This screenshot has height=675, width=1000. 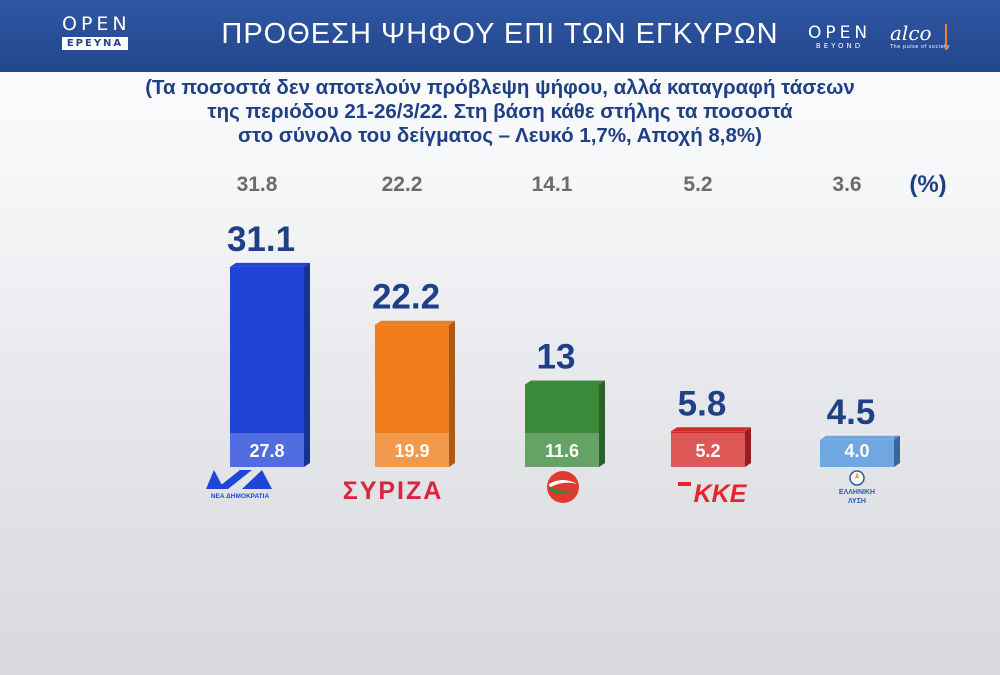 I want to click on elliniki-lysi-logo: ΕΛΛΗΝΙΚΗ ΛΥΣΗ, so click(x=857, y=487).